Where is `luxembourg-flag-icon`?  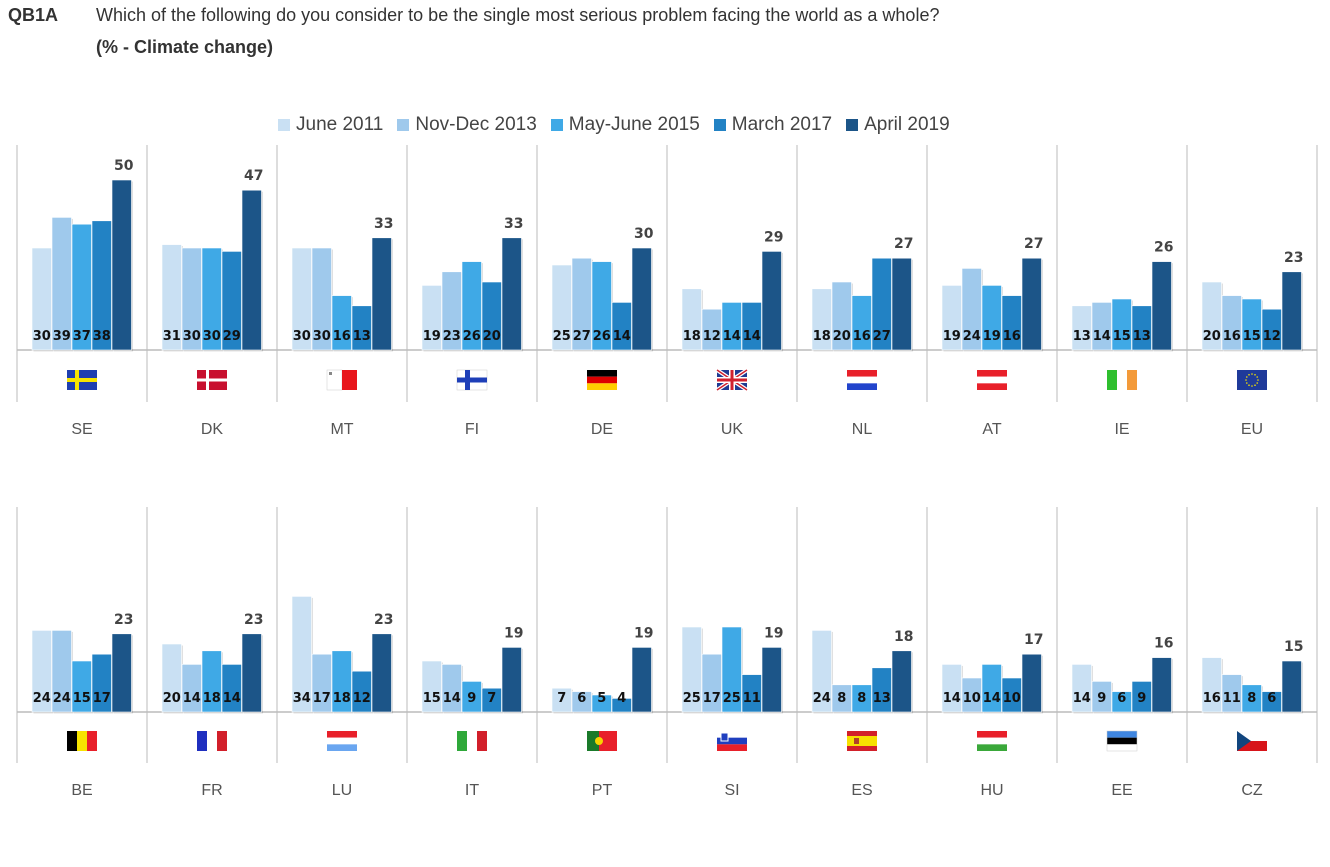 luxembourg-flag-icon is located at coordinates (342, 741).